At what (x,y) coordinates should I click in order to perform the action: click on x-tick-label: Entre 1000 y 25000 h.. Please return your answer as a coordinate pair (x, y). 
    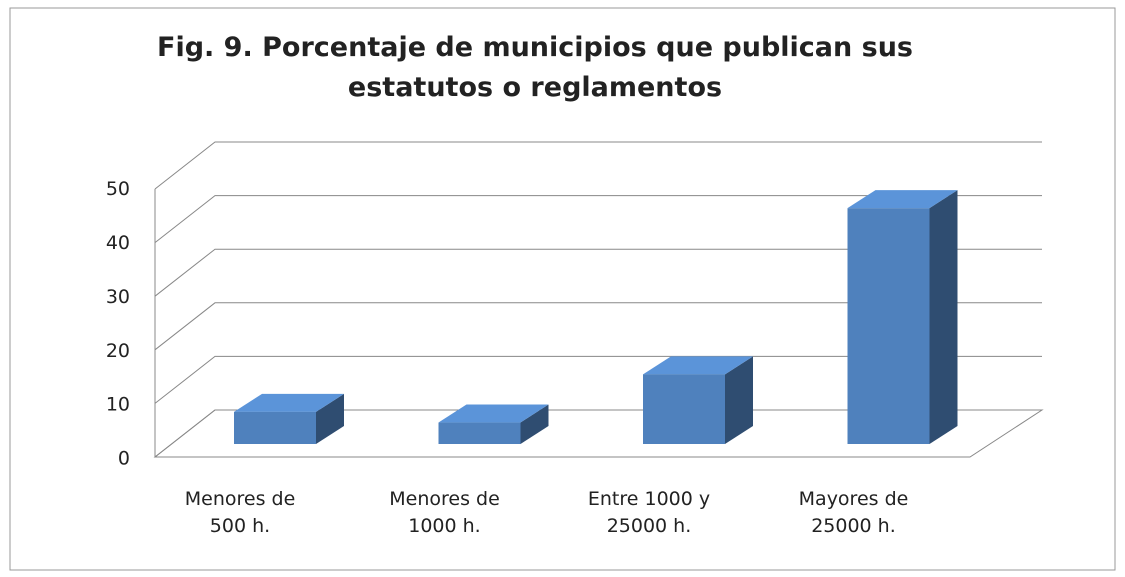
    Looking at the image, I should click on (649, 512).